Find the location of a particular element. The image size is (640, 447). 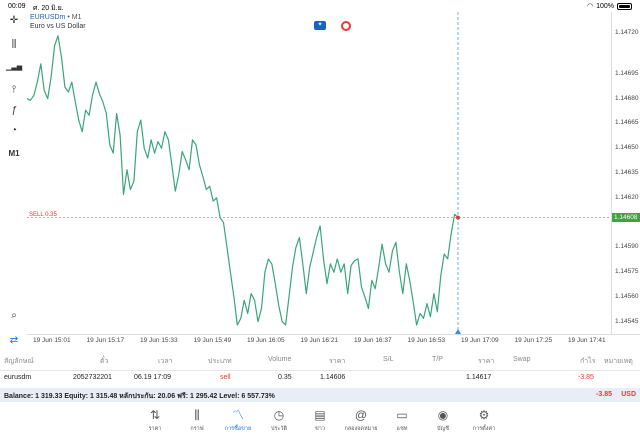

tab-settings: ⚙ การตั้งค่า is located at coordinates (484, 420).